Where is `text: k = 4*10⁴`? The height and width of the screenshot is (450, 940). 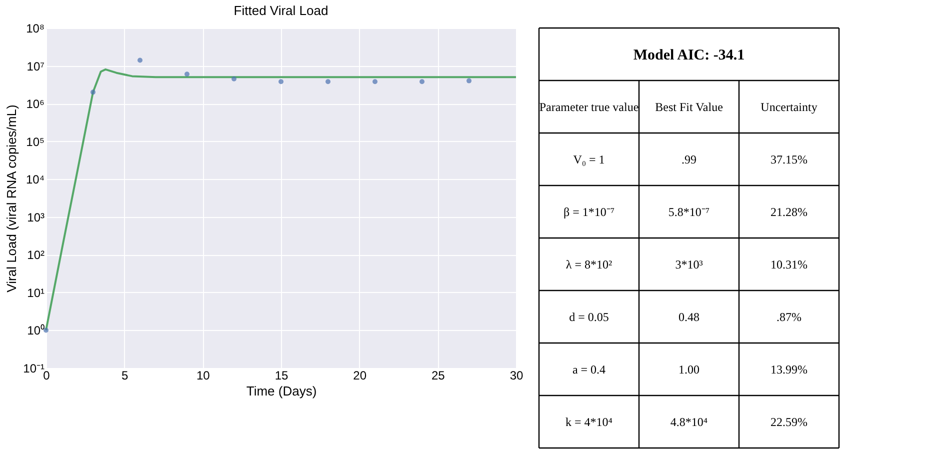
text: k = 4*10⁴ is located at coordinates (589, 421).